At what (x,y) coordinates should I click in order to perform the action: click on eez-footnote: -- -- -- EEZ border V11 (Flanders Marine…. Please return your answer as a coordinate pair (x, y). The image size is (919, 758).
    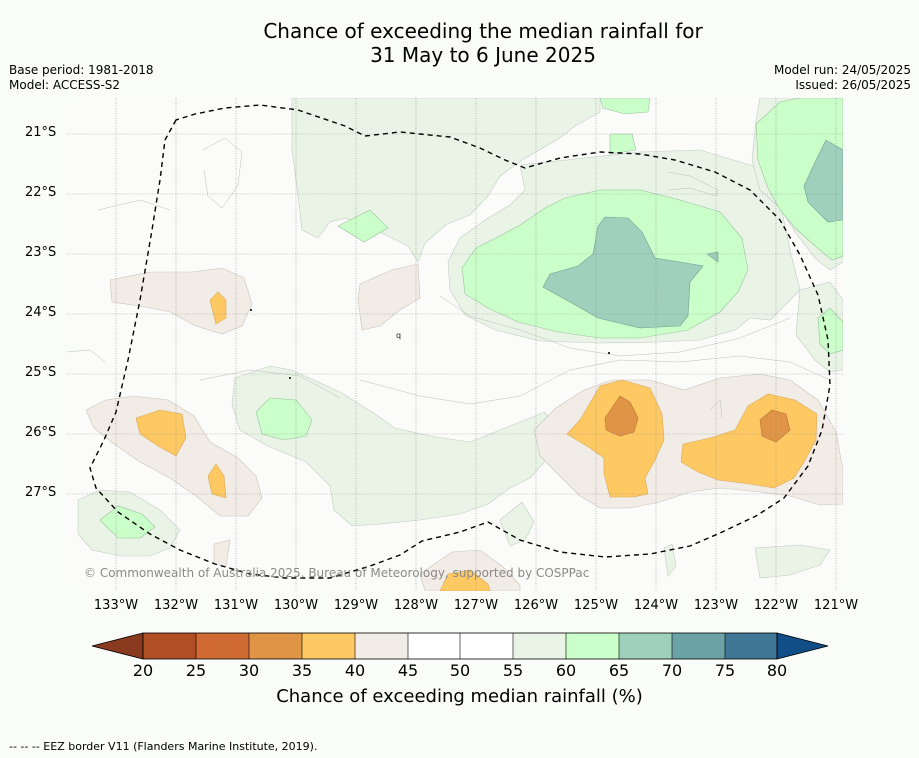
    Looking at the image, I should click on (163, 746).